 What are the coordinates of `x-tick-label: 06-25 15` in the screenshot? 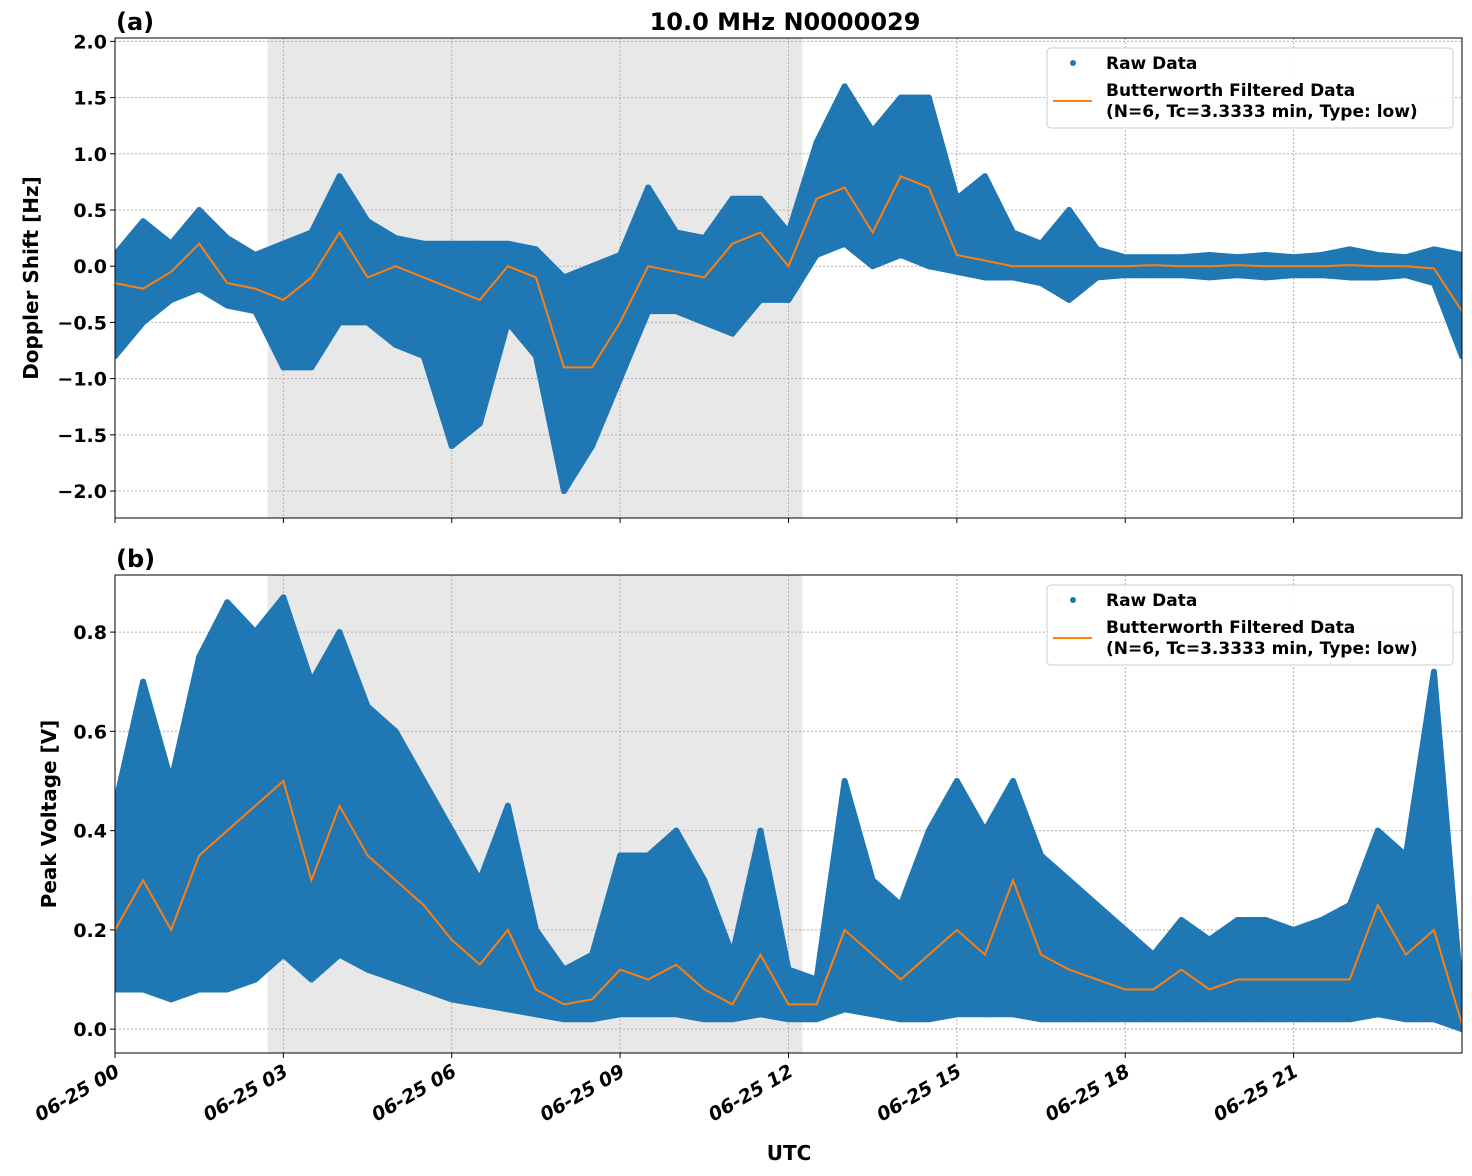 It's located at (919, 1093).